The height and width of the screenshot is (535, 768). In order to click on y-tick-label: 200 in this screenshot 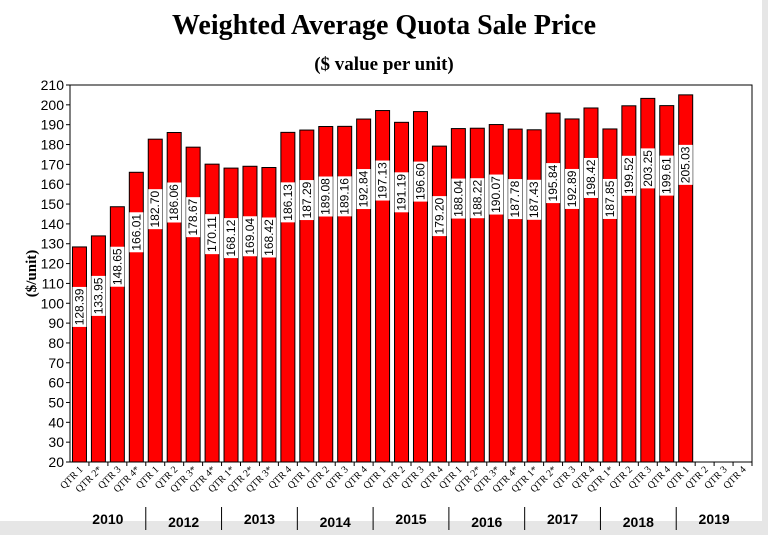, I will do `click(53, 105)`.